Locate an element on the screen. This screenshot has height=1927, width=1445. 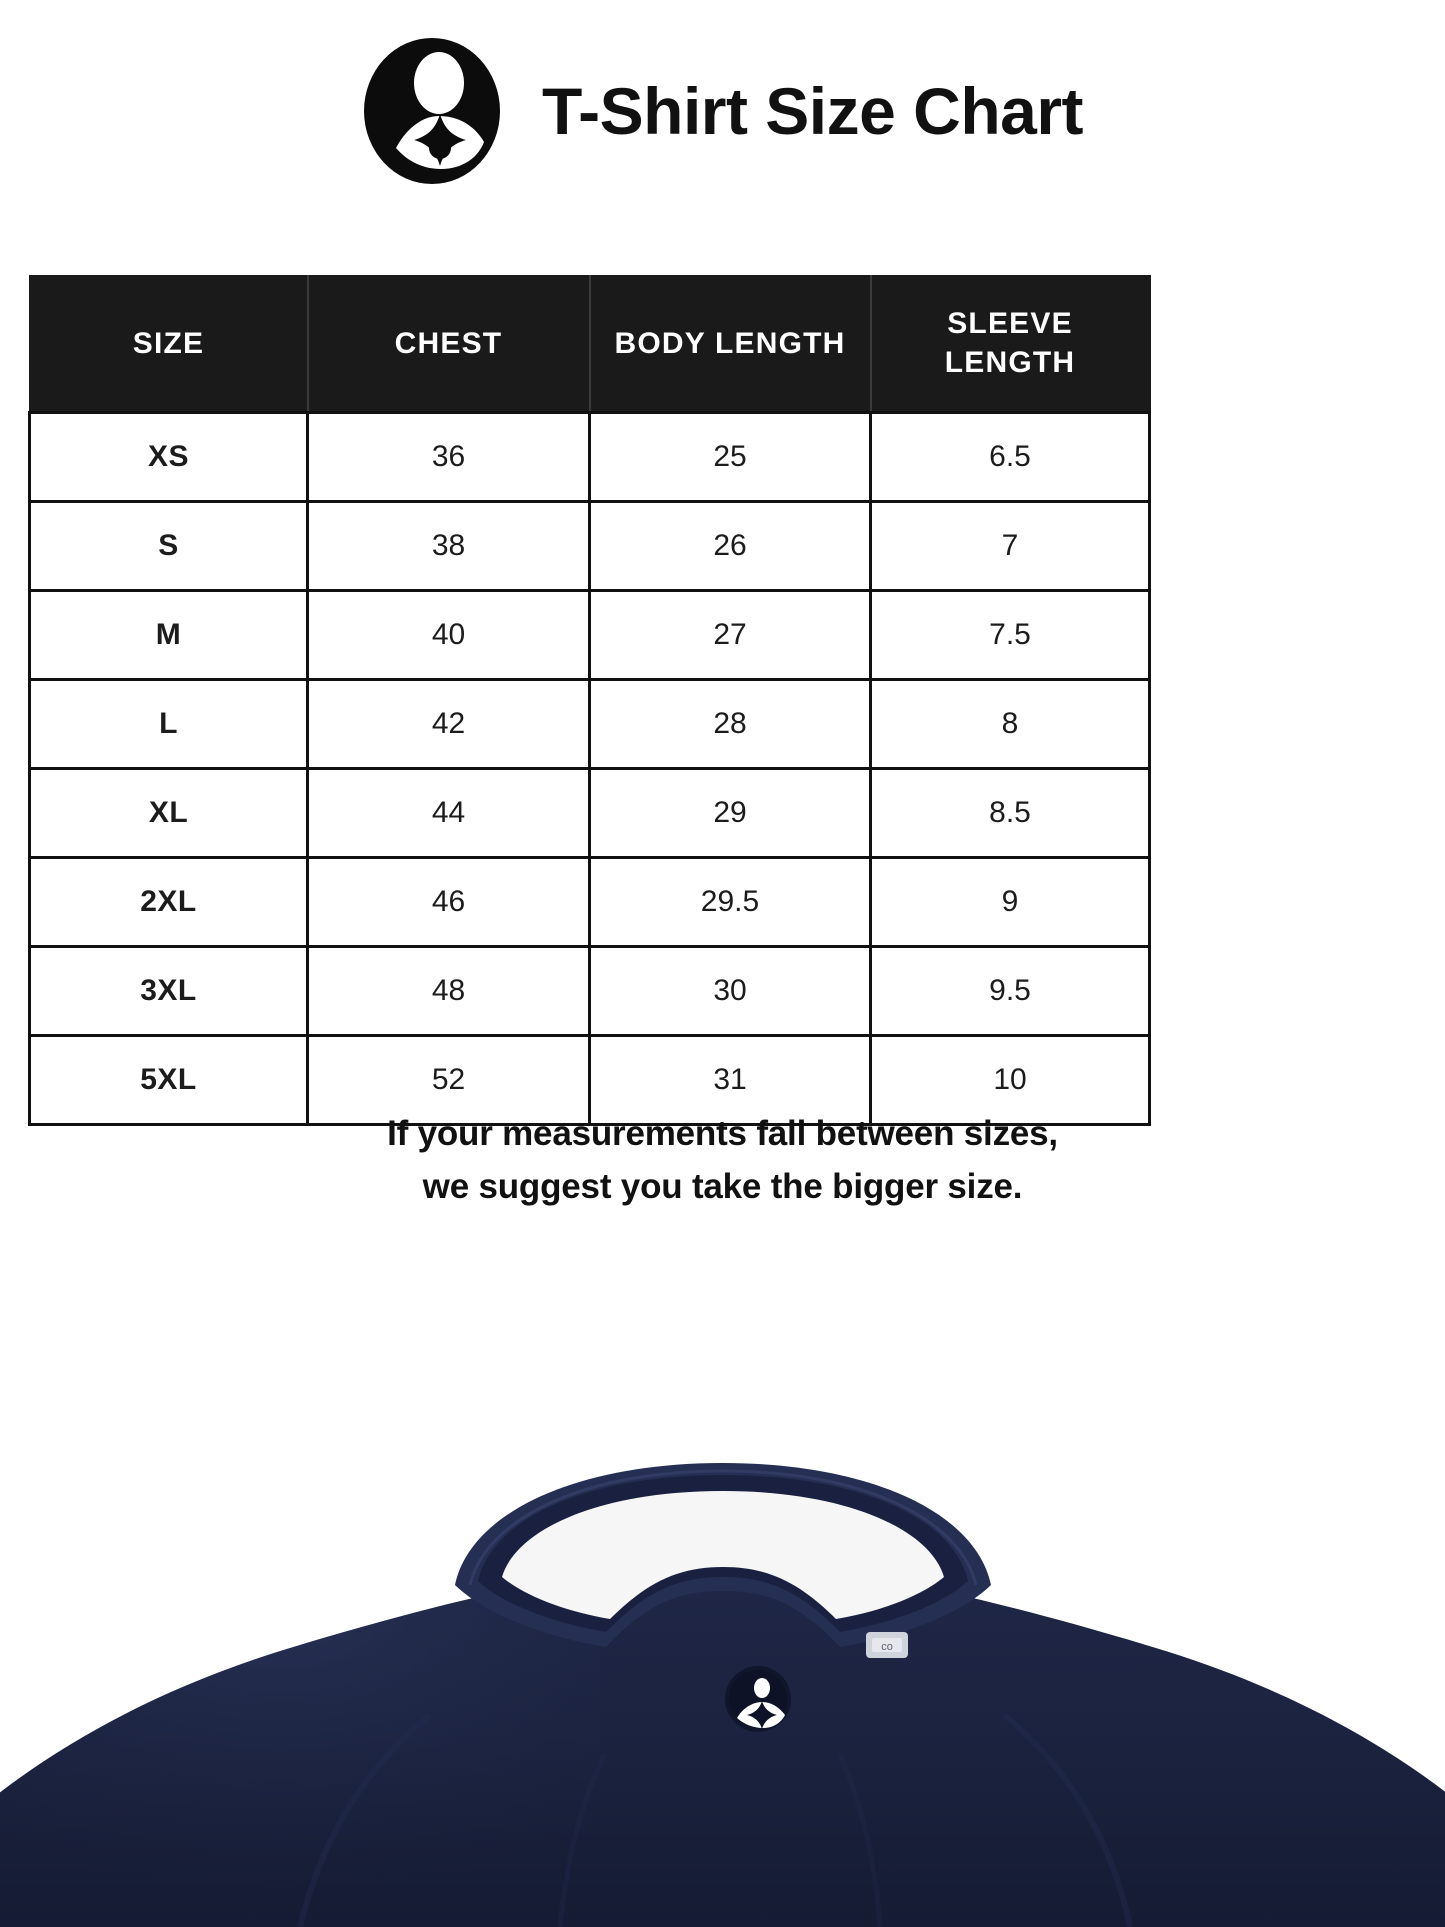
cell-chest: 46 is located at coordinates (448, 901).